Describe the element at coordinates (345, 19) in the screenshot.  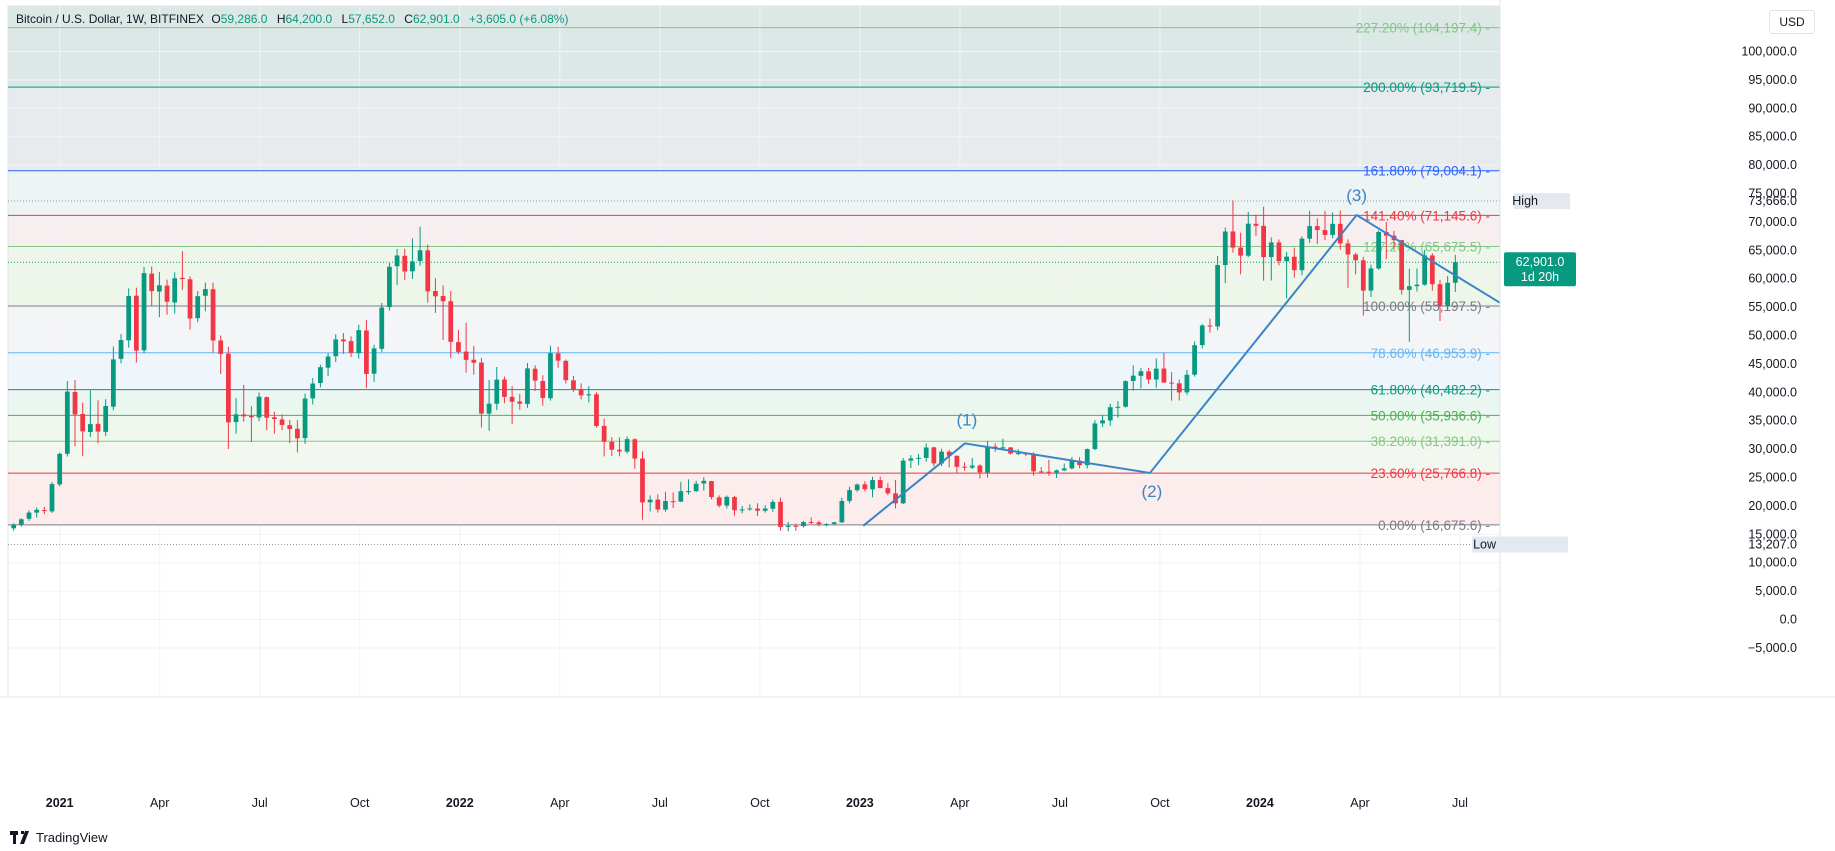
I see `low-label: L` at that location.